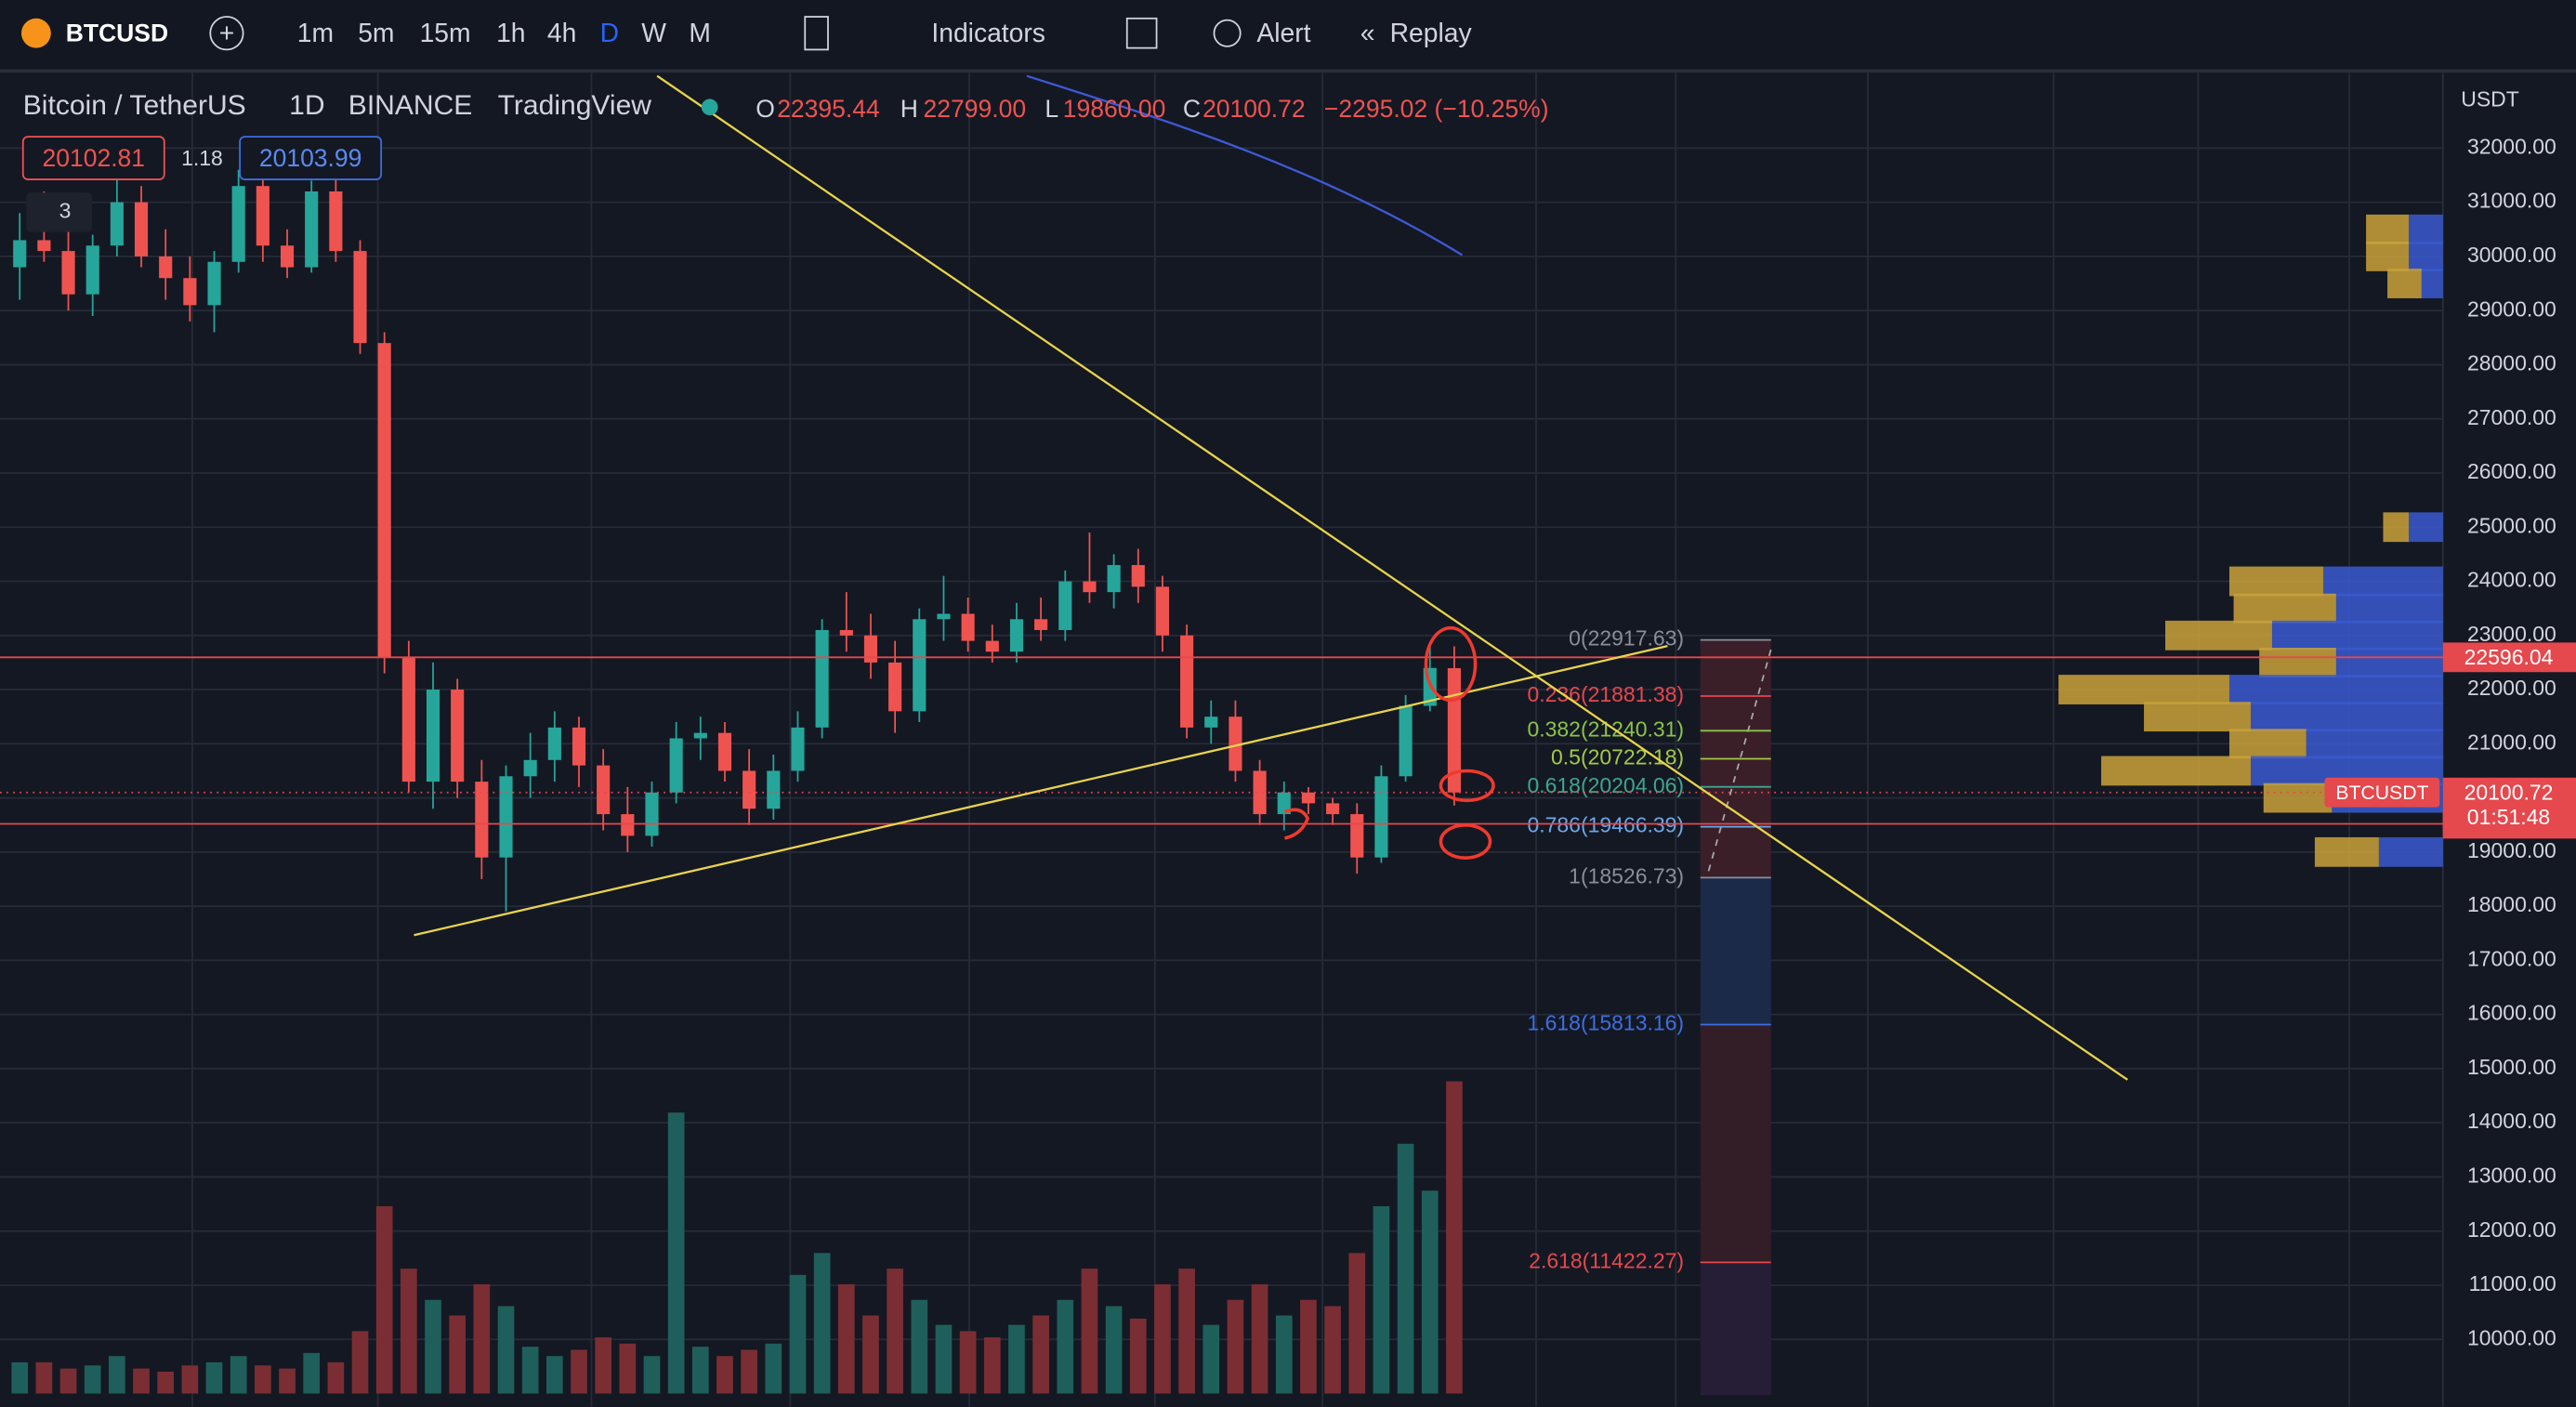 The height and width of the screenshot is (1407, 2576). What do you see at coordinates (2511, 417) in the screenshot?
I see `y-tick-label: 27000.00` at bounding box center [2511, 417].